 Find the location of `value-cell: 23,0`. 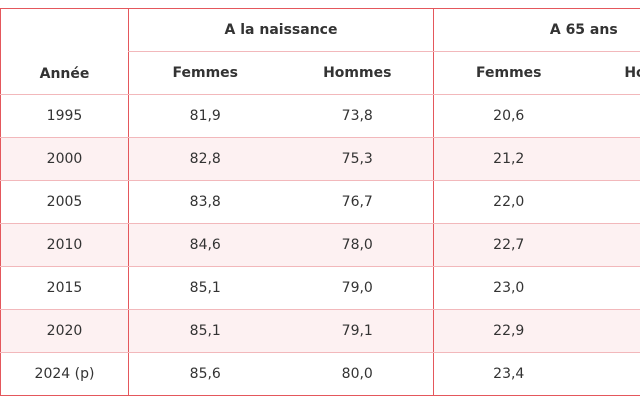

value-cell: 23,0 is located at coordinates (508, 288).